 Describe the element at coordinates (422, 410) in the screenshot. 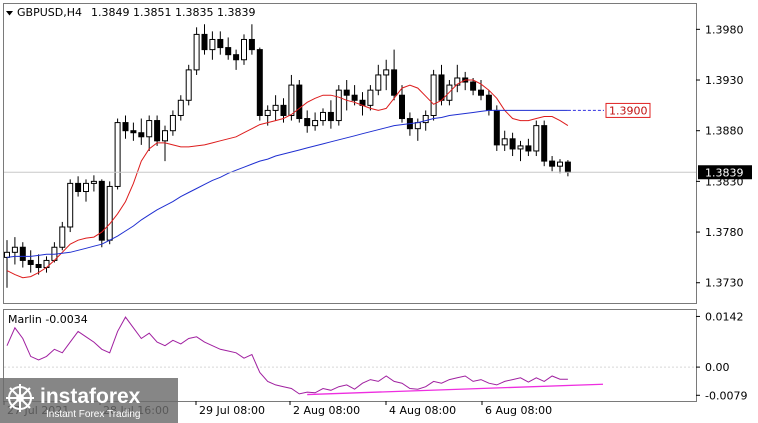

I see `time-tick-label: 4 Aug 08:00` at that location.